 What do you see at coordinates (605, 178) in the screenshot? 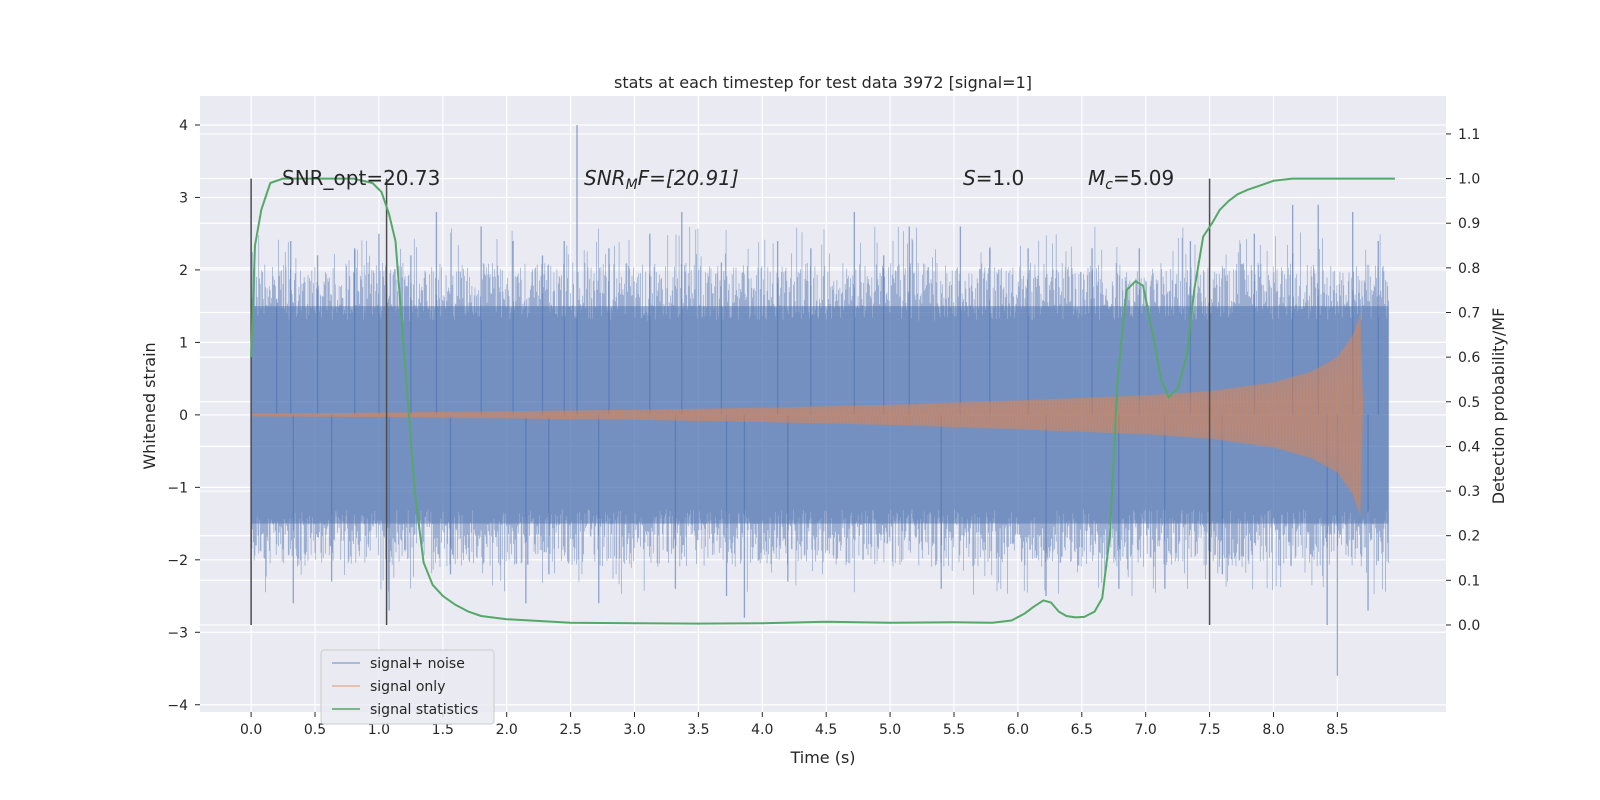
I see `annotation-snr-mf-symbol: SNR` at bounding box center [605, 178].